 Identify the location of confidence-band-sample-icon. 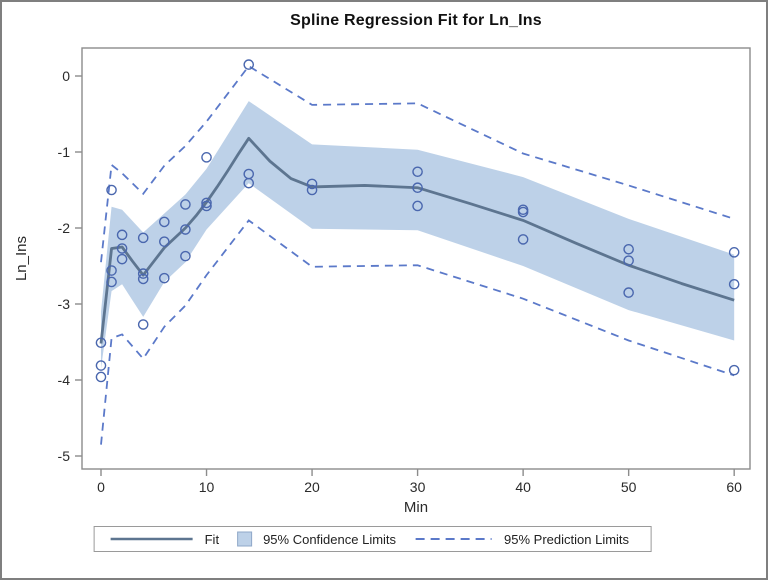
(245, 539).